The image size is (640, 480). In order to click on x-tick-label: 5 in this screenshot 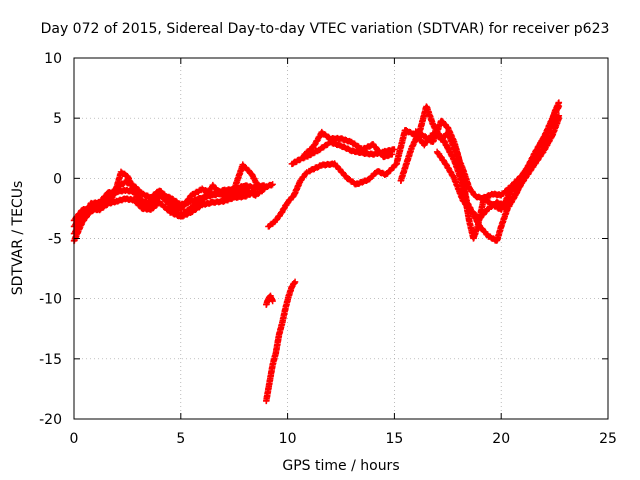, I will do `click(180, 439)`.